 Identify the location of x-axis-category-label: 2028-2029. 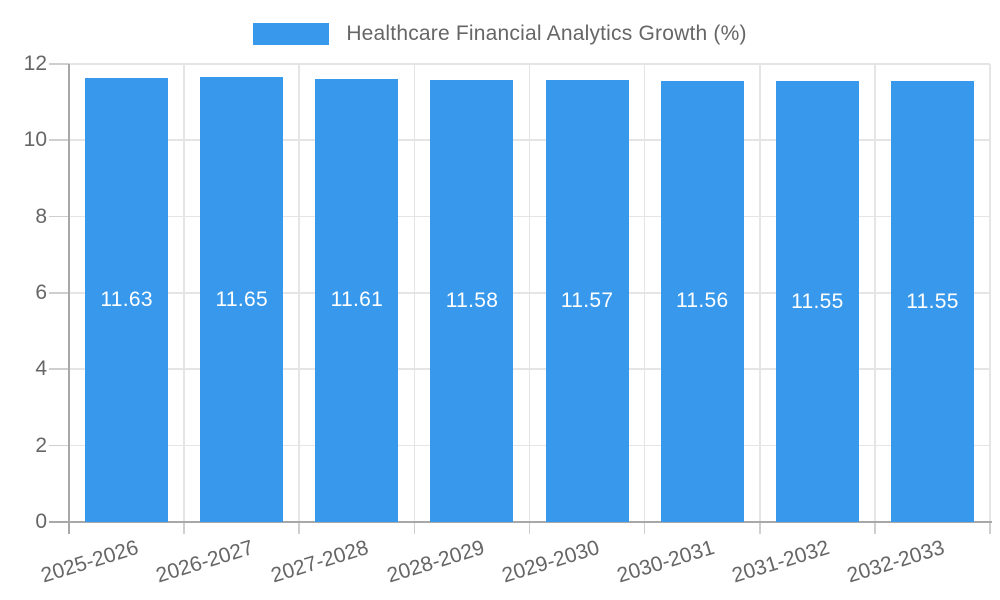
(435, 562).